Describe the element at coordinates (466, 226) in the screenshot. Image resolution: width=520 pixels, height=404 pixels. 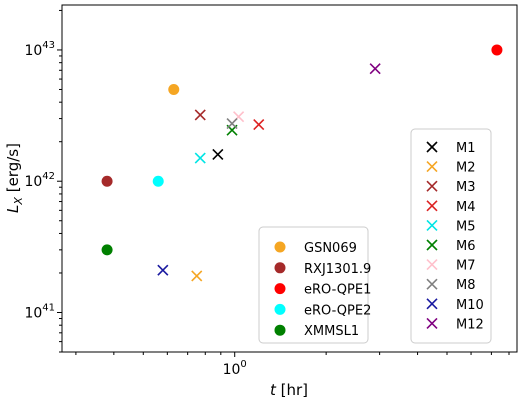
I see `legend-label-m5: M5` at that location.